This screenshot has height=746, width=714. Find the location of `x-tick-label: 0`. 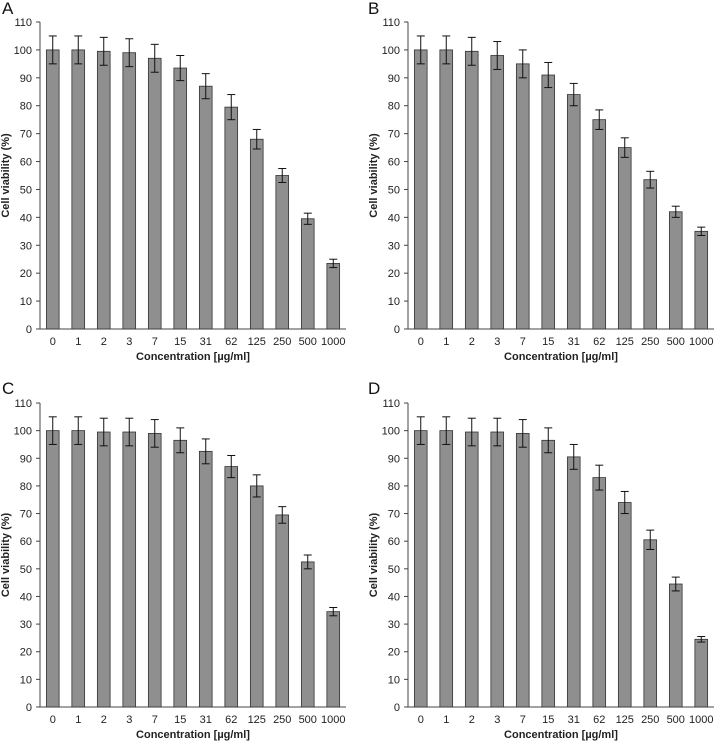

x-tick-label: 0 is located at coordinates (421, 720).